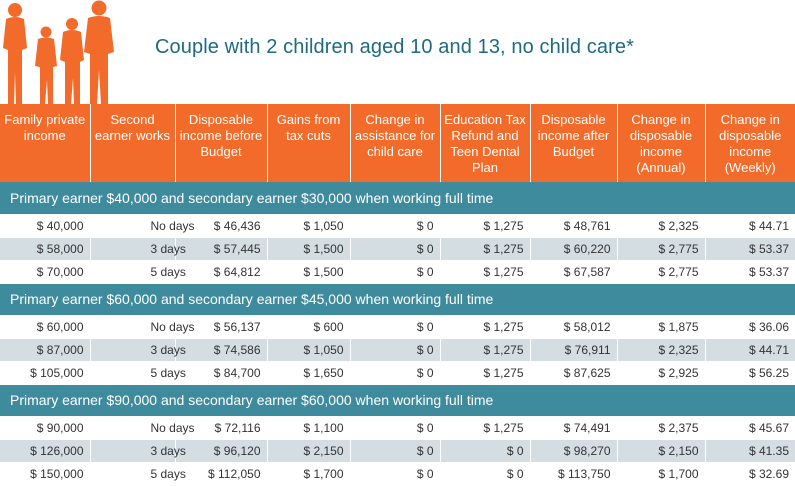 The image size is (795, 486). I want to click on cell-income: $ 60,000, so click(45, 327).